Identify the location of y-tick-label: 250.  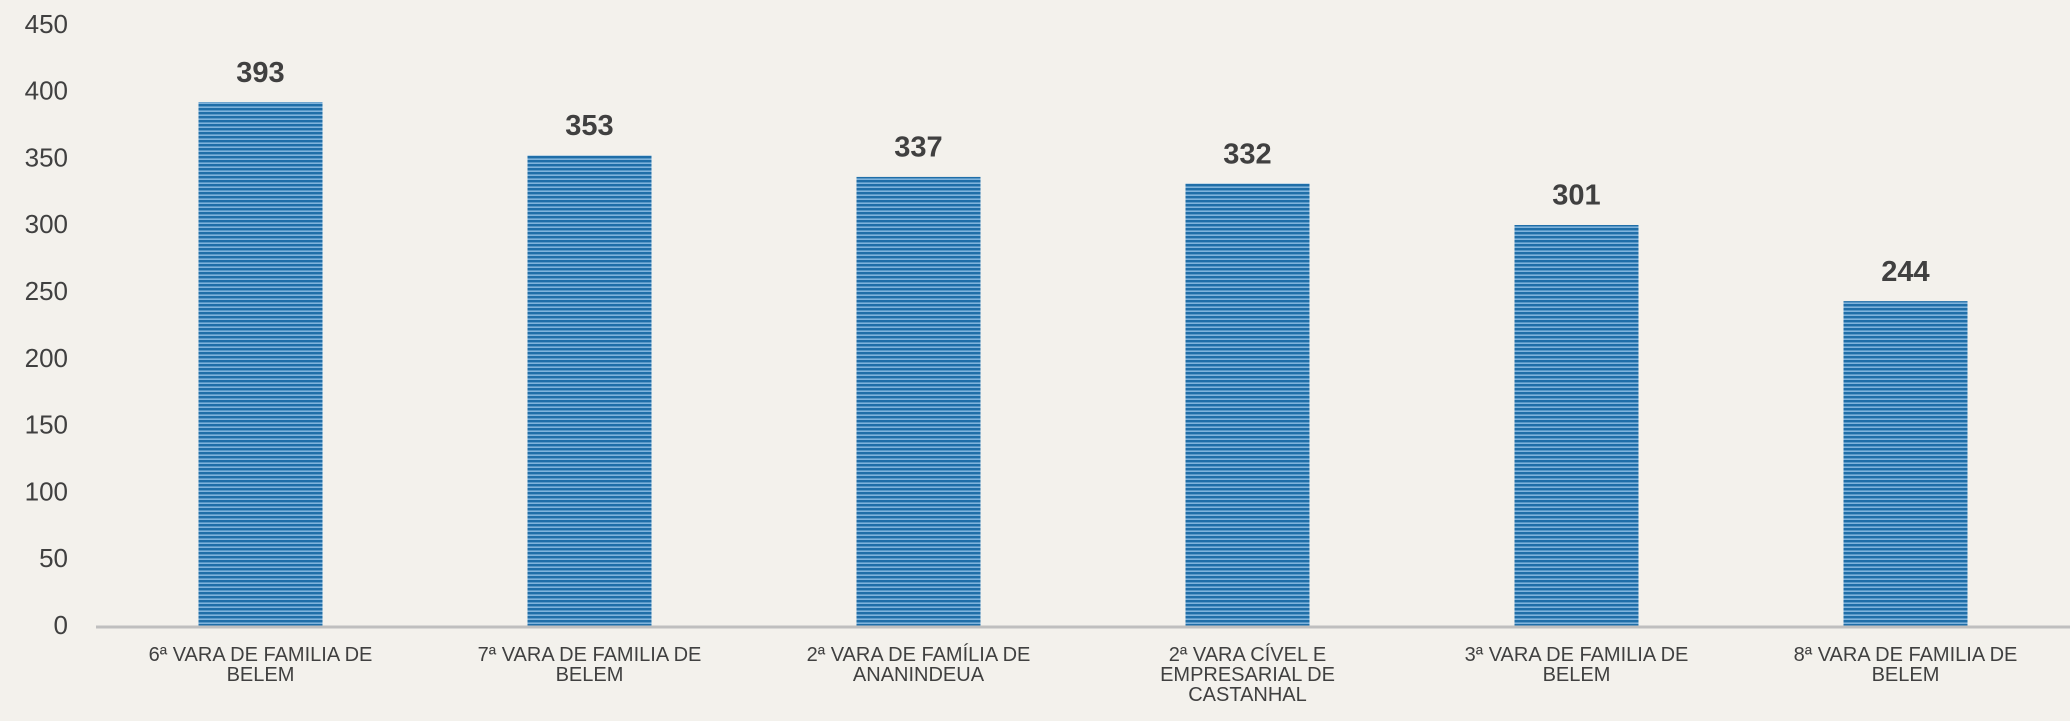
(46, 291).